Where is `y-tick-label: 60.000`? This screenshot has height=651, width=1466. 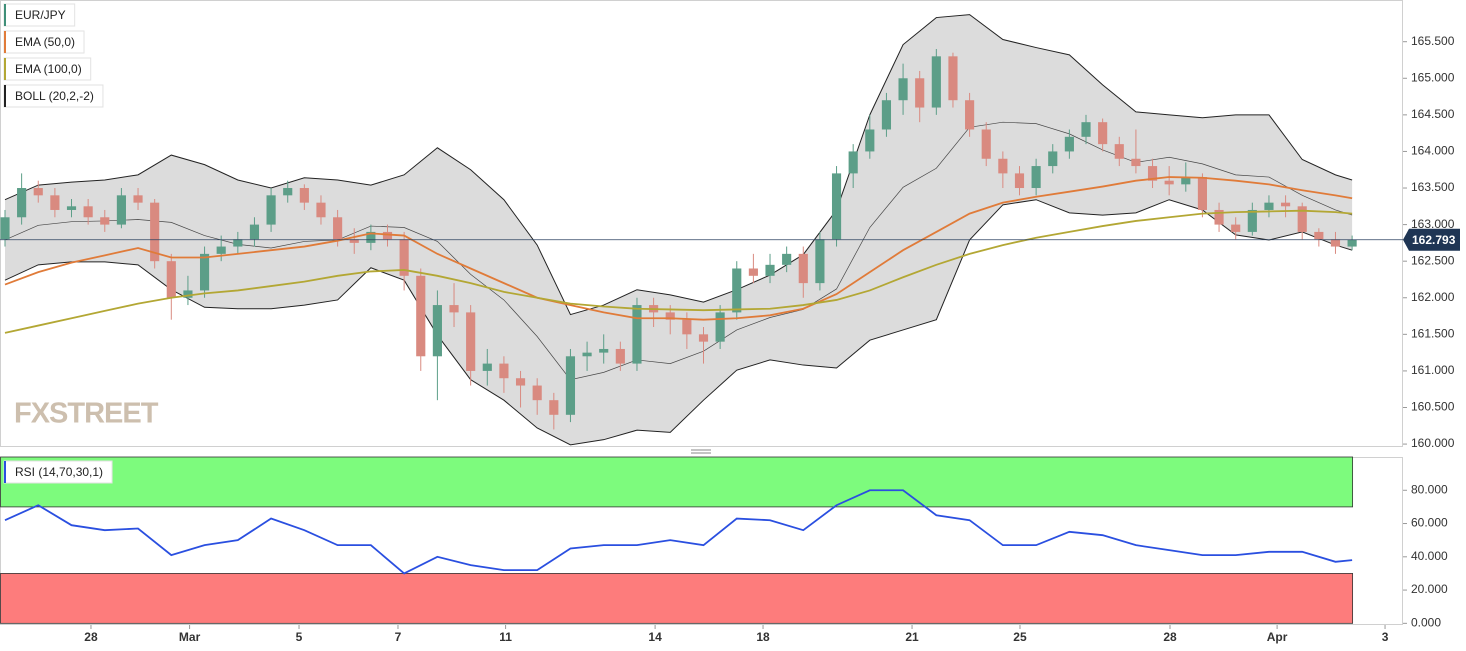 y-tick-label: 60.000 is located at coordinates (1429, 523).